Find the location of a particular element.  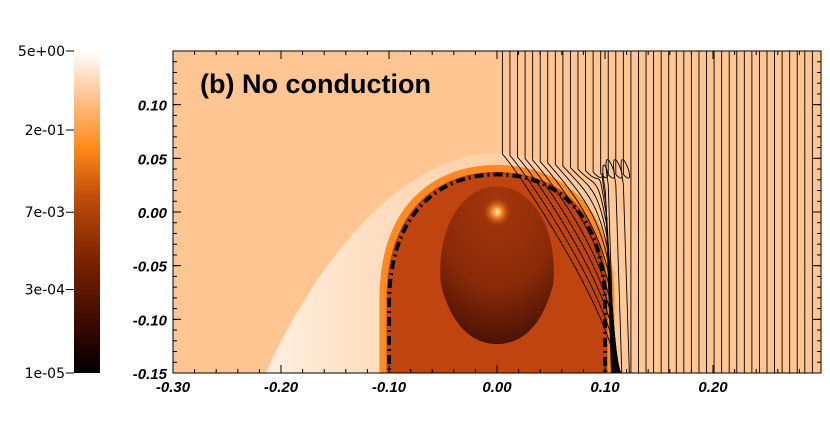

y-tick-label: 0.00 is located at coordinates (153, 213).